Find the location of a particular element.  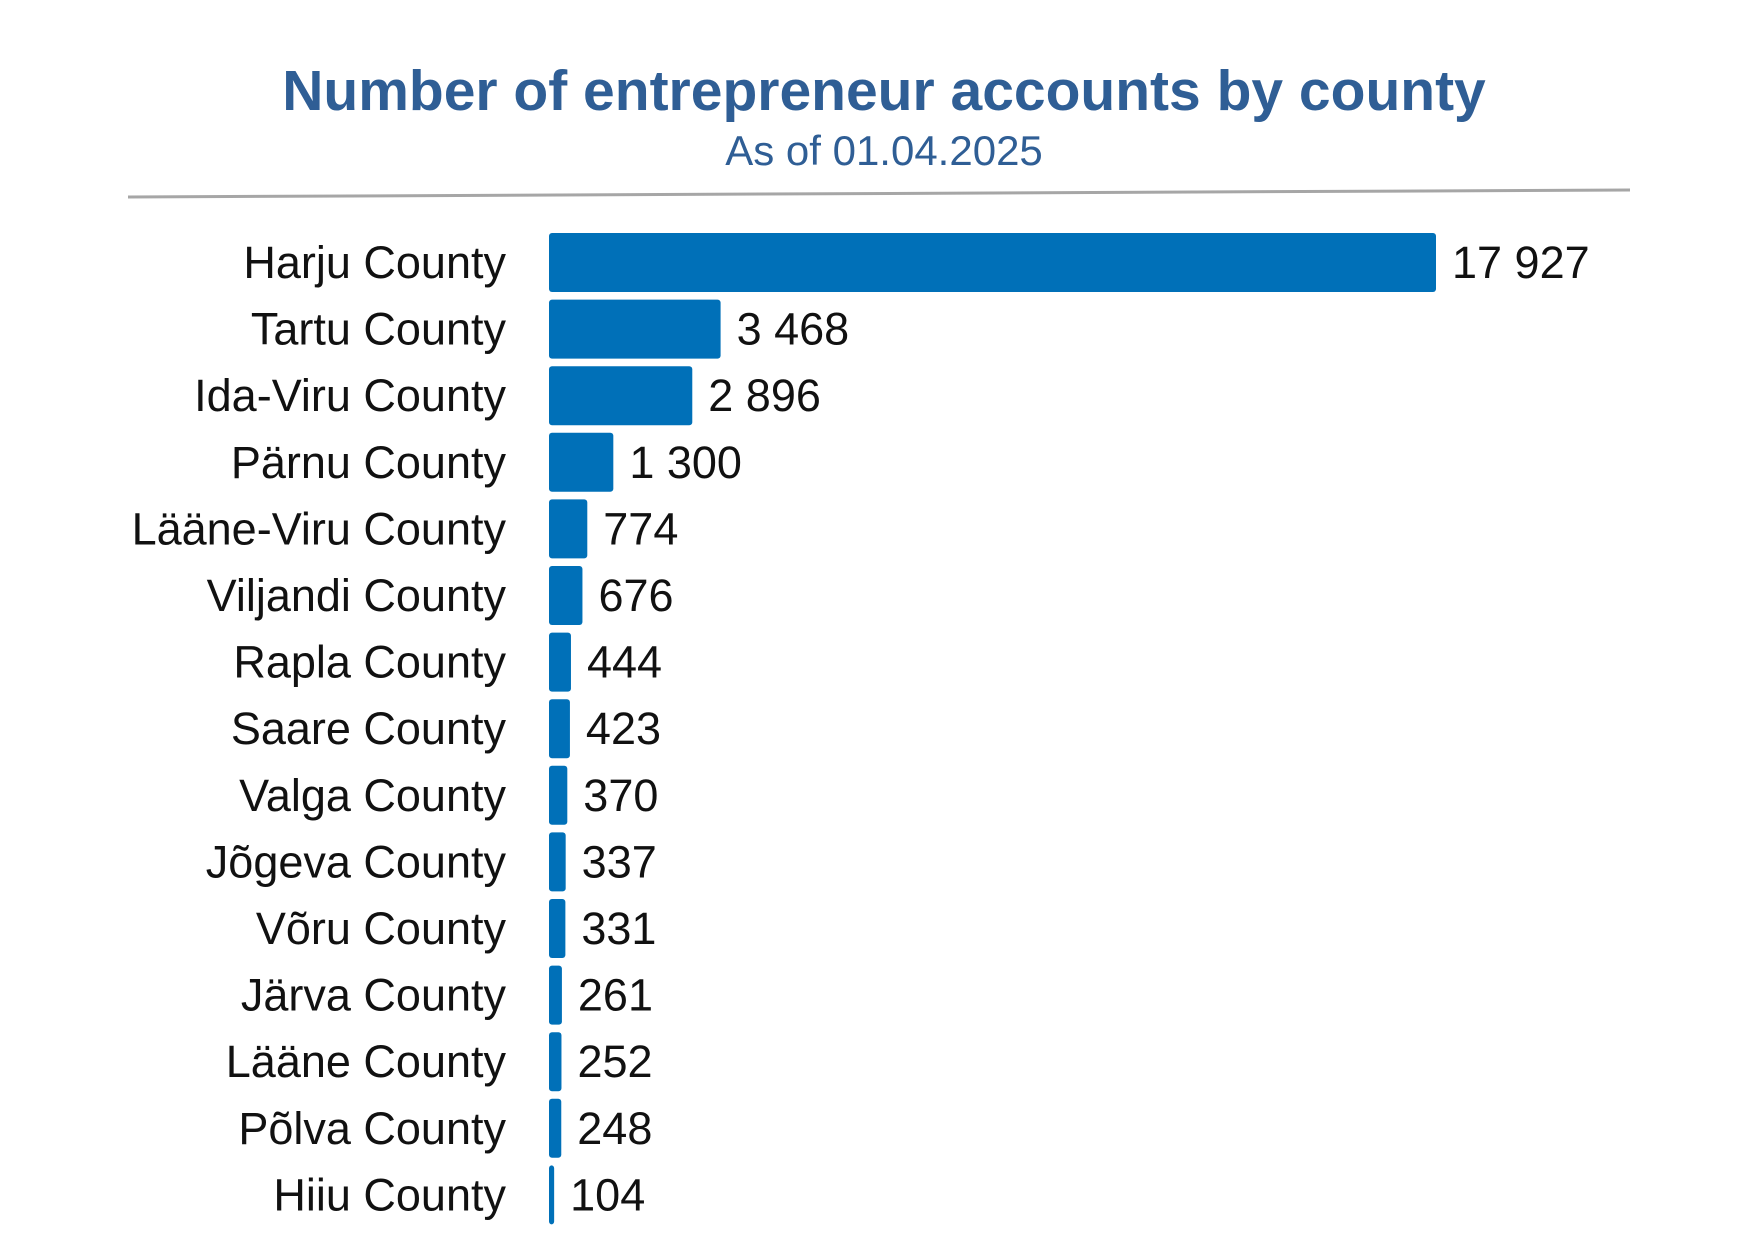

category-label: Harju County is located at coordinates (374, 262).